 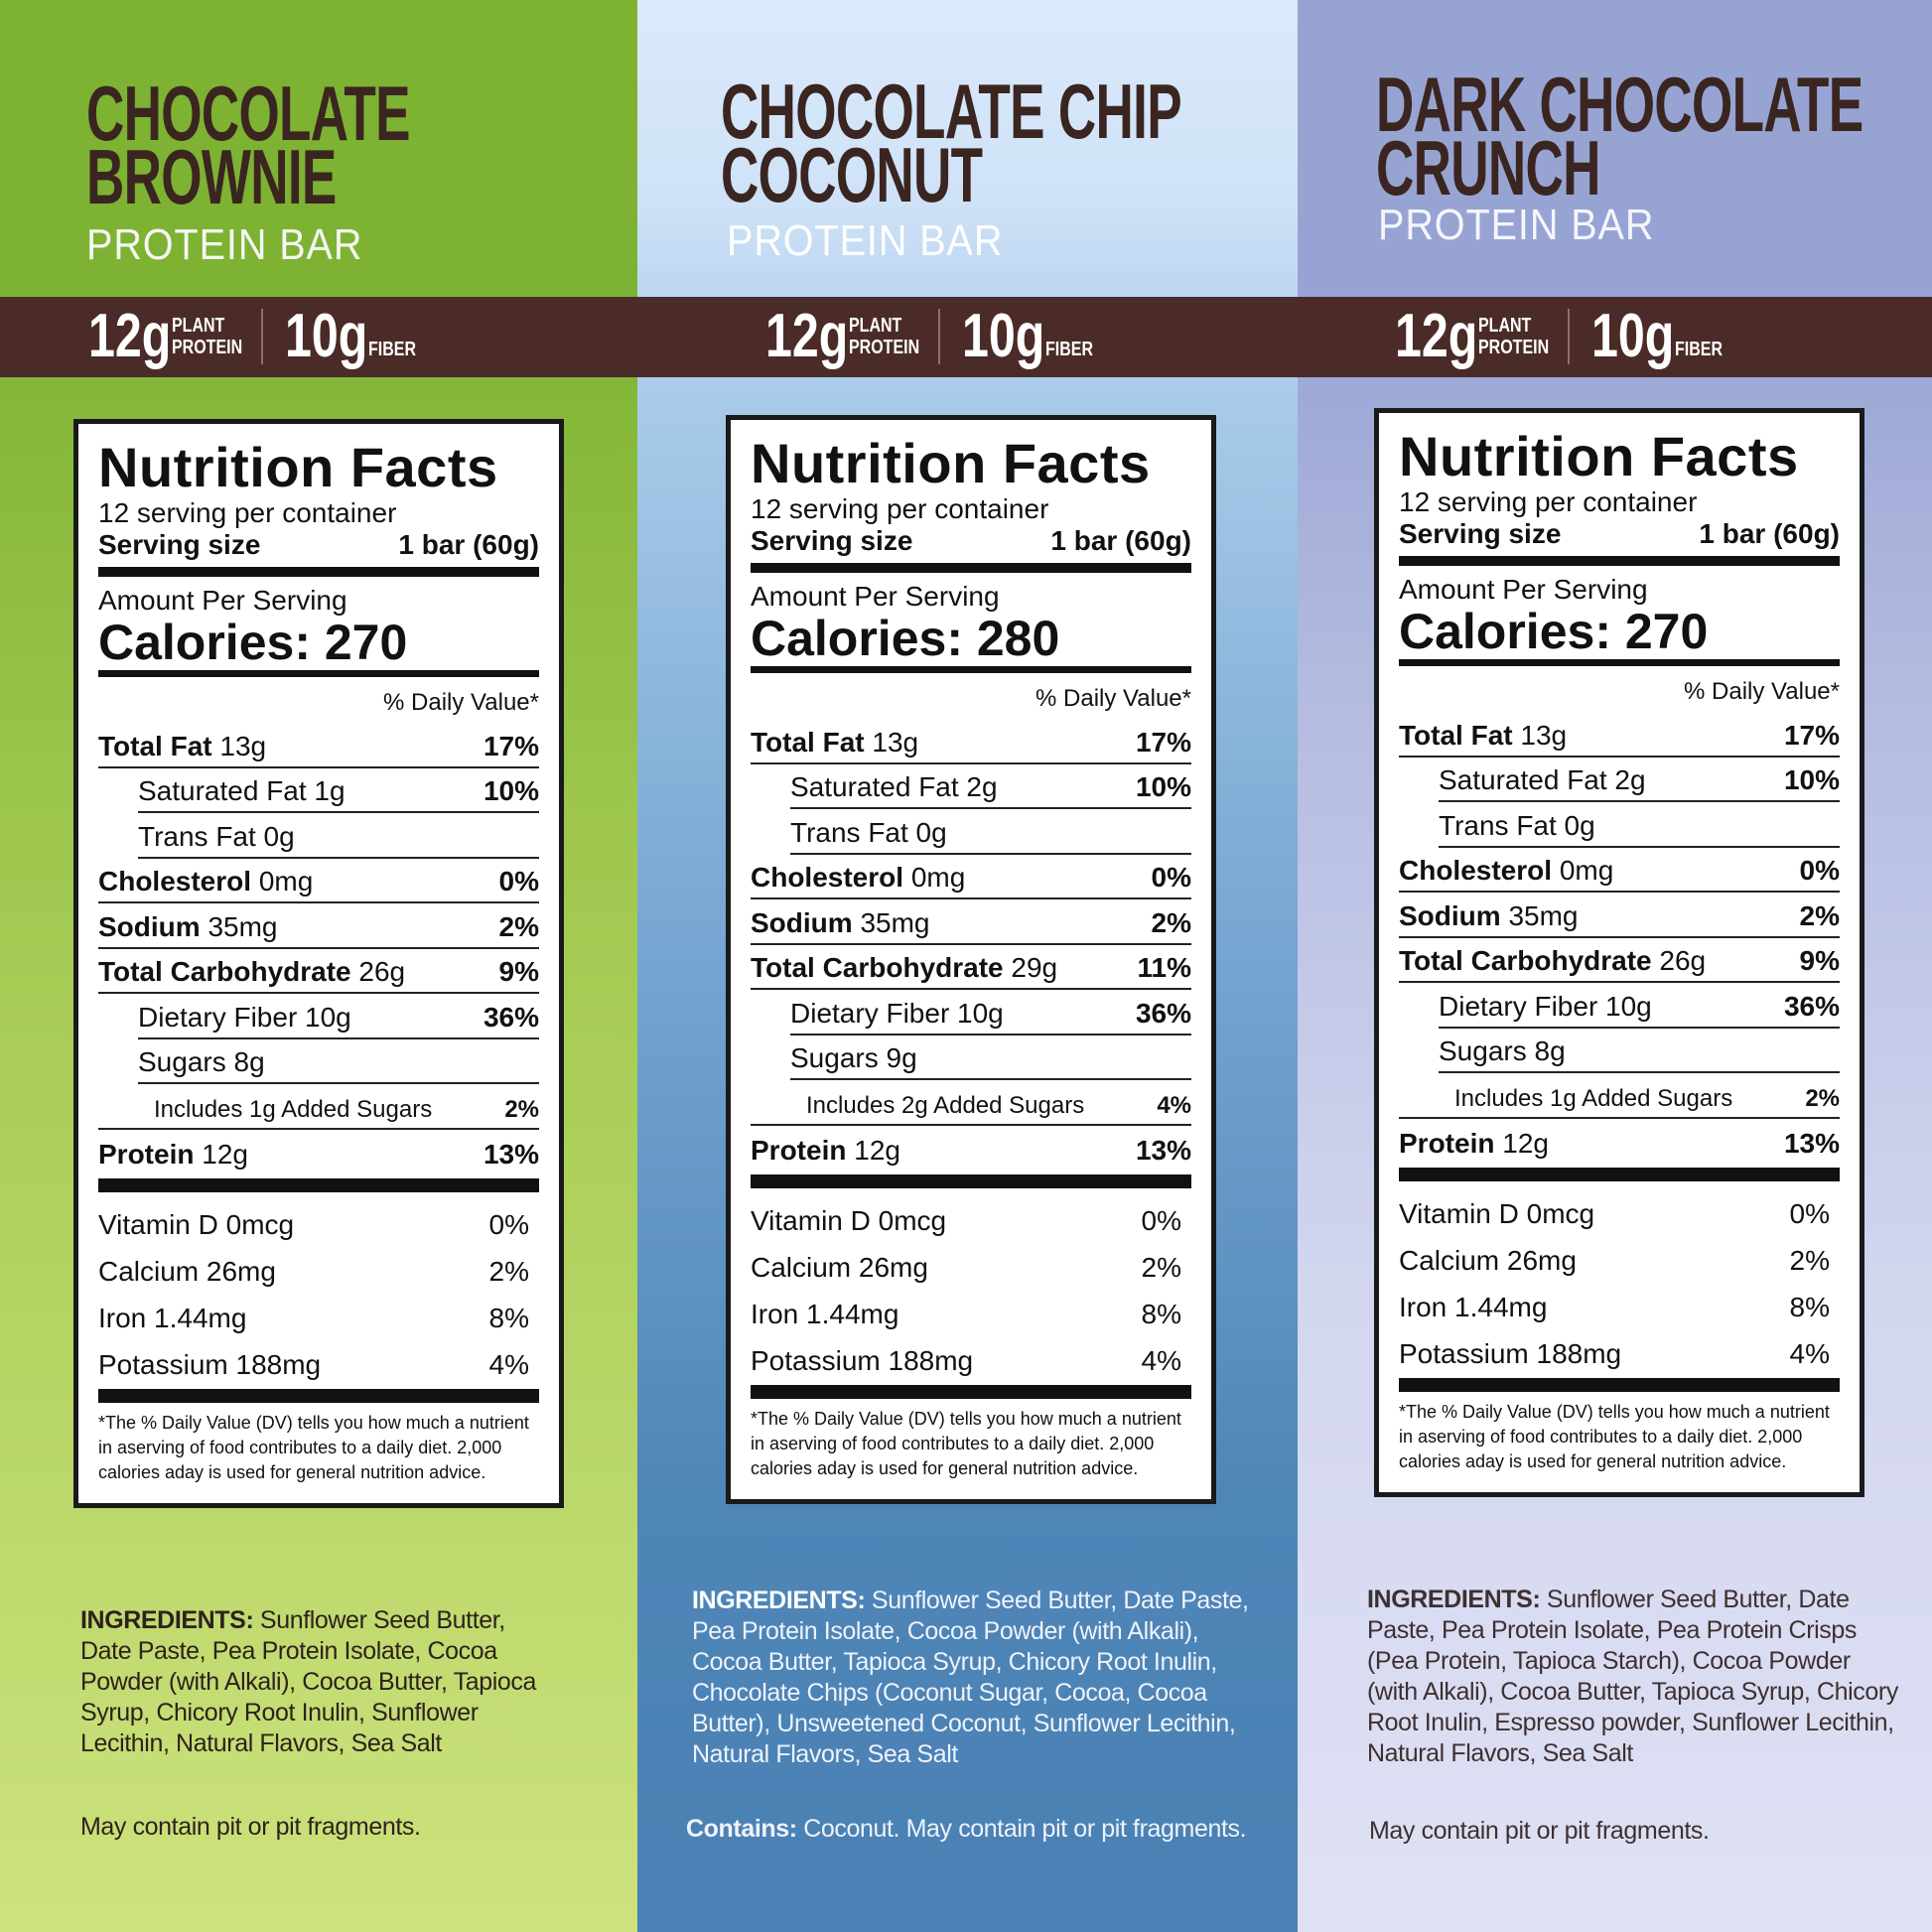 What do you see at coordinates (1619, 139) in the screenshot?
I see `product-title: DARK CHOCOLATE CRUNCH` at bounding box center [1619, 139].